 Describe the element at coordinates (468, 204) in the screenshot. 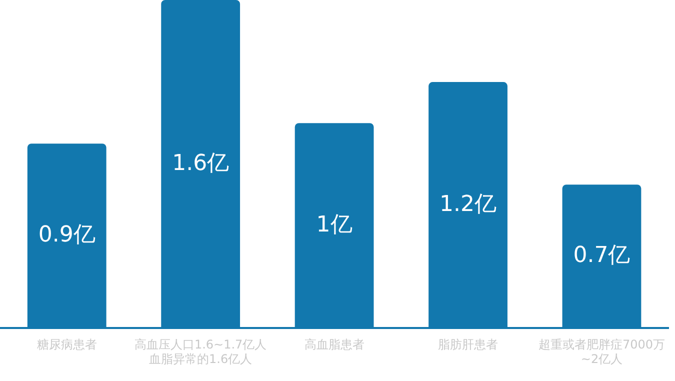

I see `data-label: 1.2亿` at that location.